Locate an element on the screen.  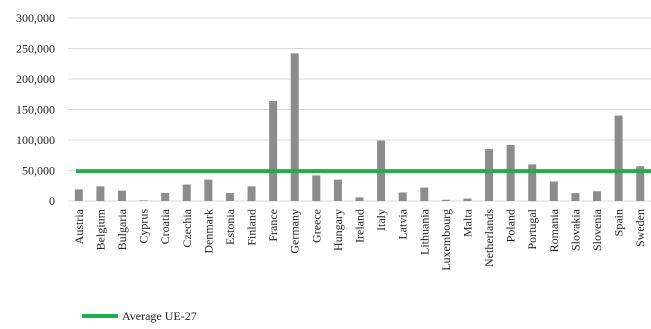
y-tick-label: 100,000 is located at coordinates (35, 140).